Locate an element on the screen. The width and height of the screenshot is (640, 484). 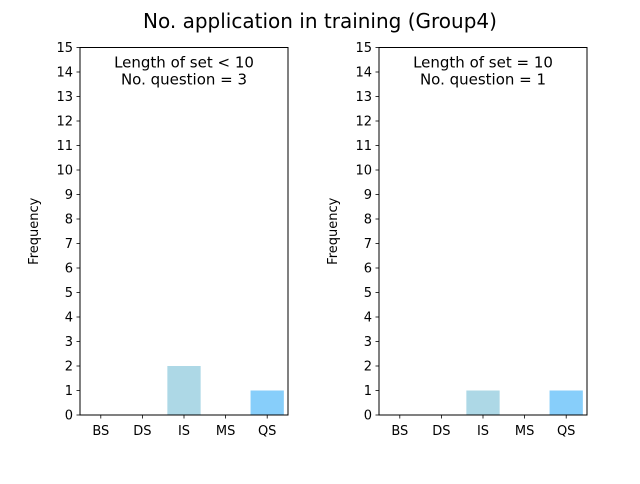
panel-annotation-line-2: No. question = 1 is located at coordinates (483, 80).